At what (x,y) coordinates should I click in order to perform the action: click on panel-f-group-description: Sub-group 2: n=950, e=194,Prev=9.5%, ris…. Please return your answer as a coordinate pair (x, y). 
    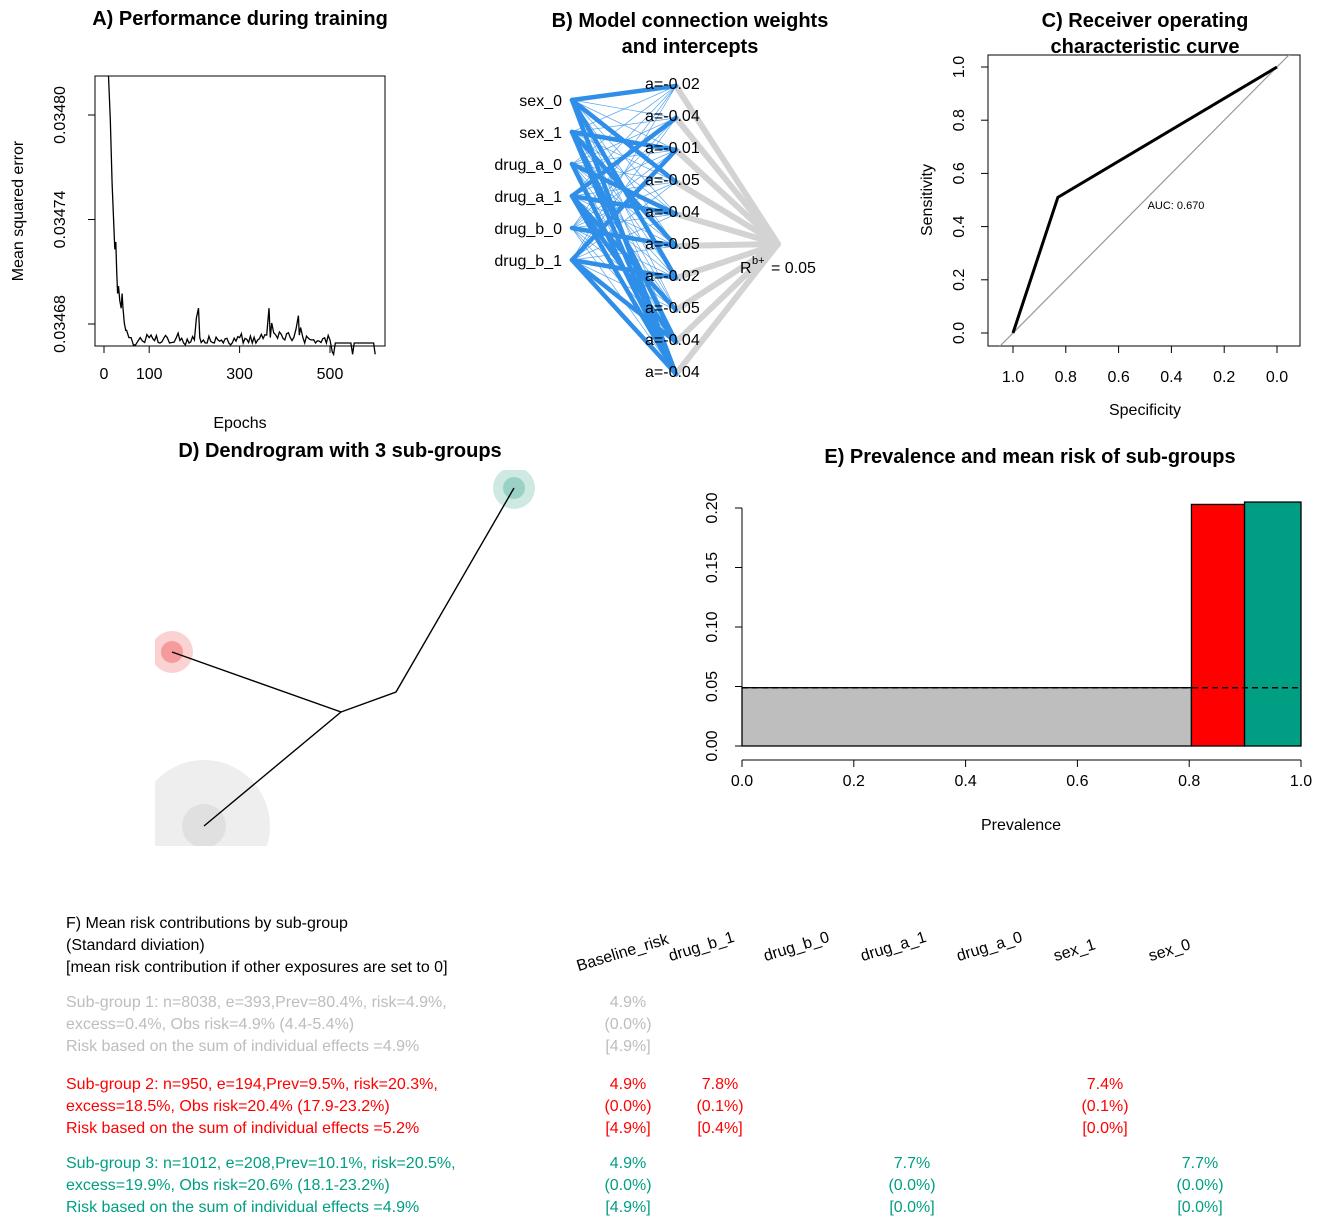
    Looking at the image, I should click on (252, 1084).